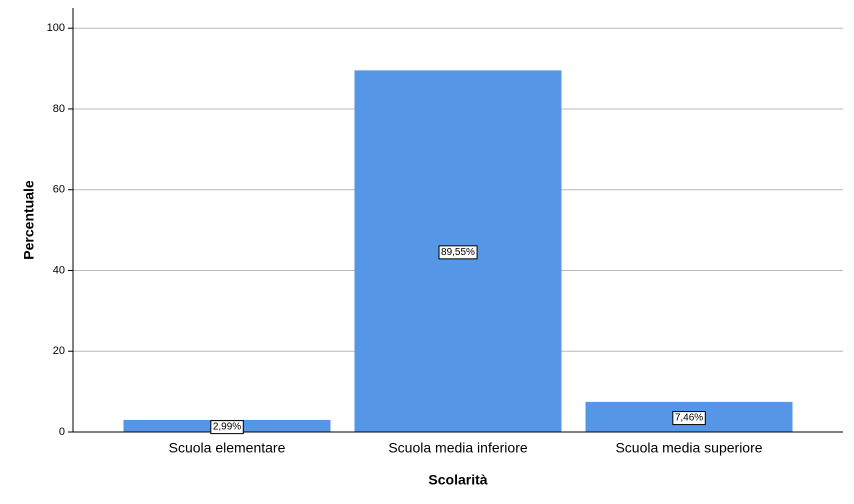 This screenshot has width=854, height=504. I want to click on y-tick-label: 80, so click(59, 109).